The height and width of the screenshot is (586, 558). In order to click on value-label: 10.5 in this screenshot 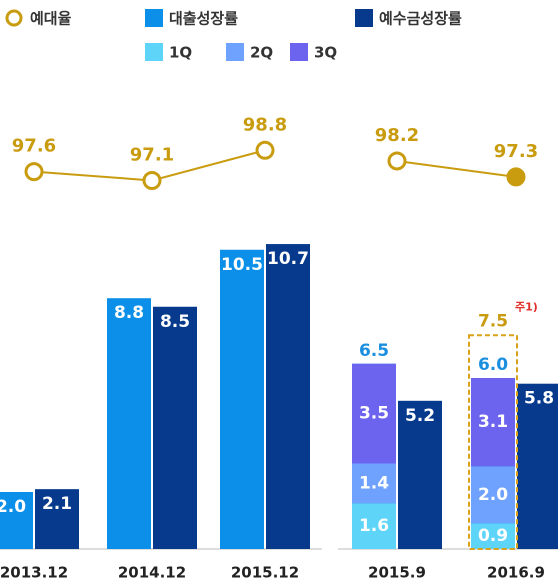, I will do `click(242, 265)`.